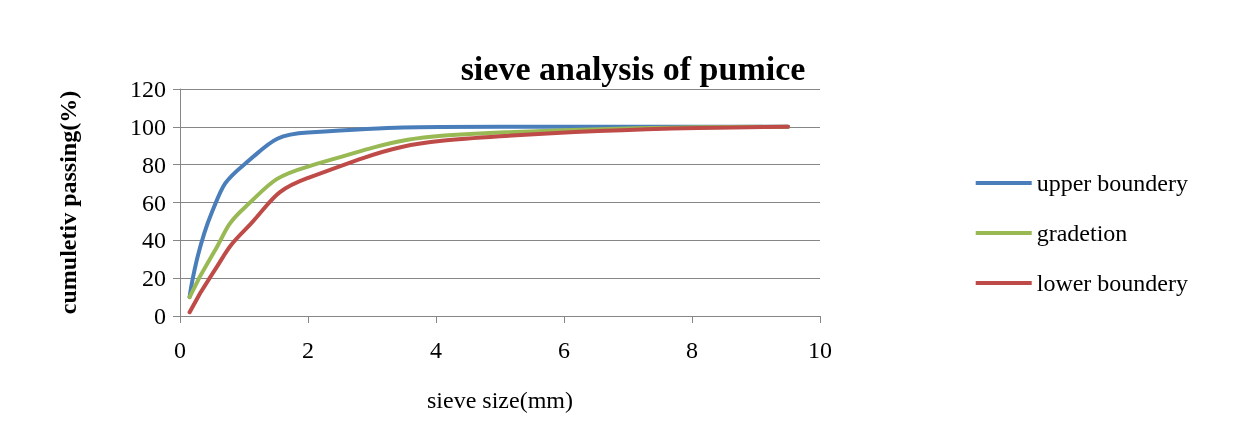  Describe the element at coordinates (1082, 233) in the screenshot. I see `legend-label: gradetion` at that location.